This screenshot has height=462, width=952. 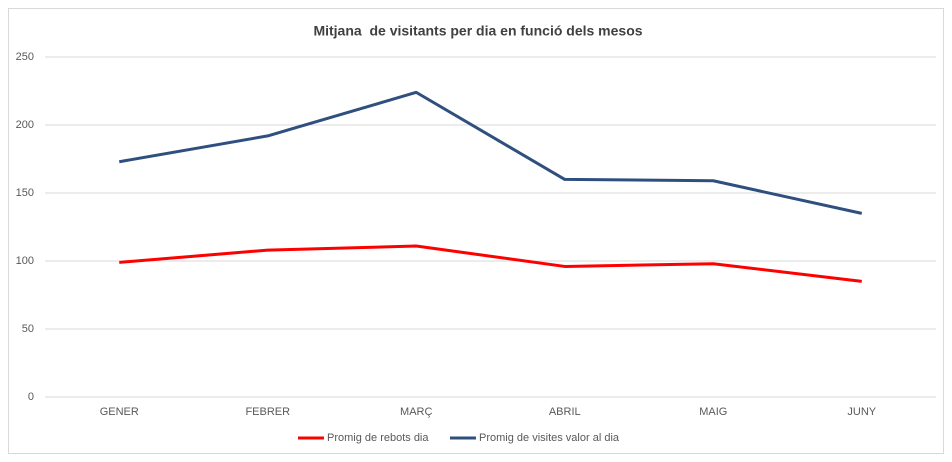 What do you see at coordinates (378, 438) in the screenshot?
I see `legend-label: Promig de rebots dia` at bounding box center [378, 438].